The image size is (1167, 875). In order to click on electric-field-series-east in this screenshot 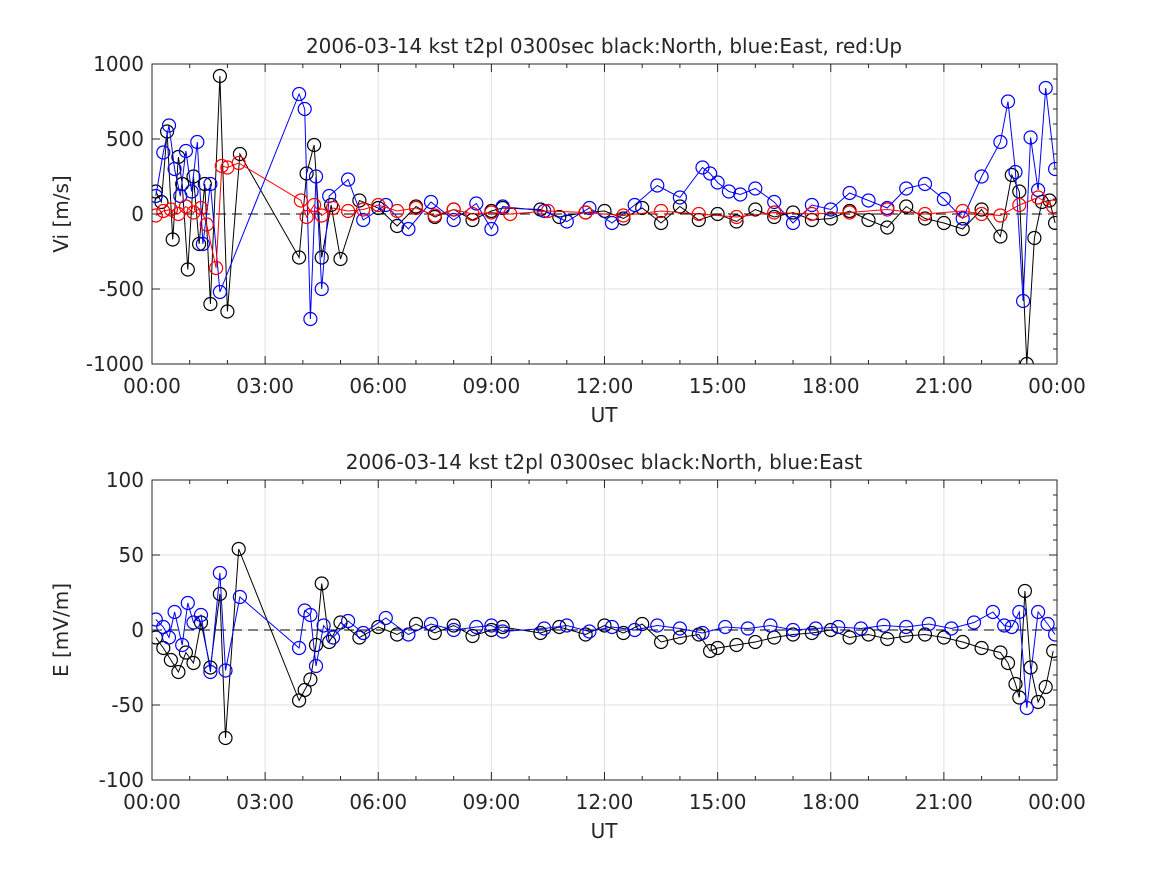, I will do `click(604, 640)`.